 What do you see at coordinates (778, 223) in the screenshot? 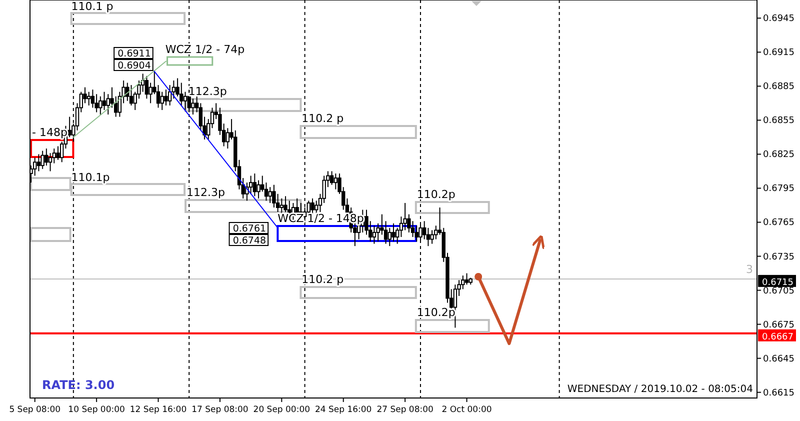
I see `y-tick-label: 0.6765` at bounding box center [778, 223].